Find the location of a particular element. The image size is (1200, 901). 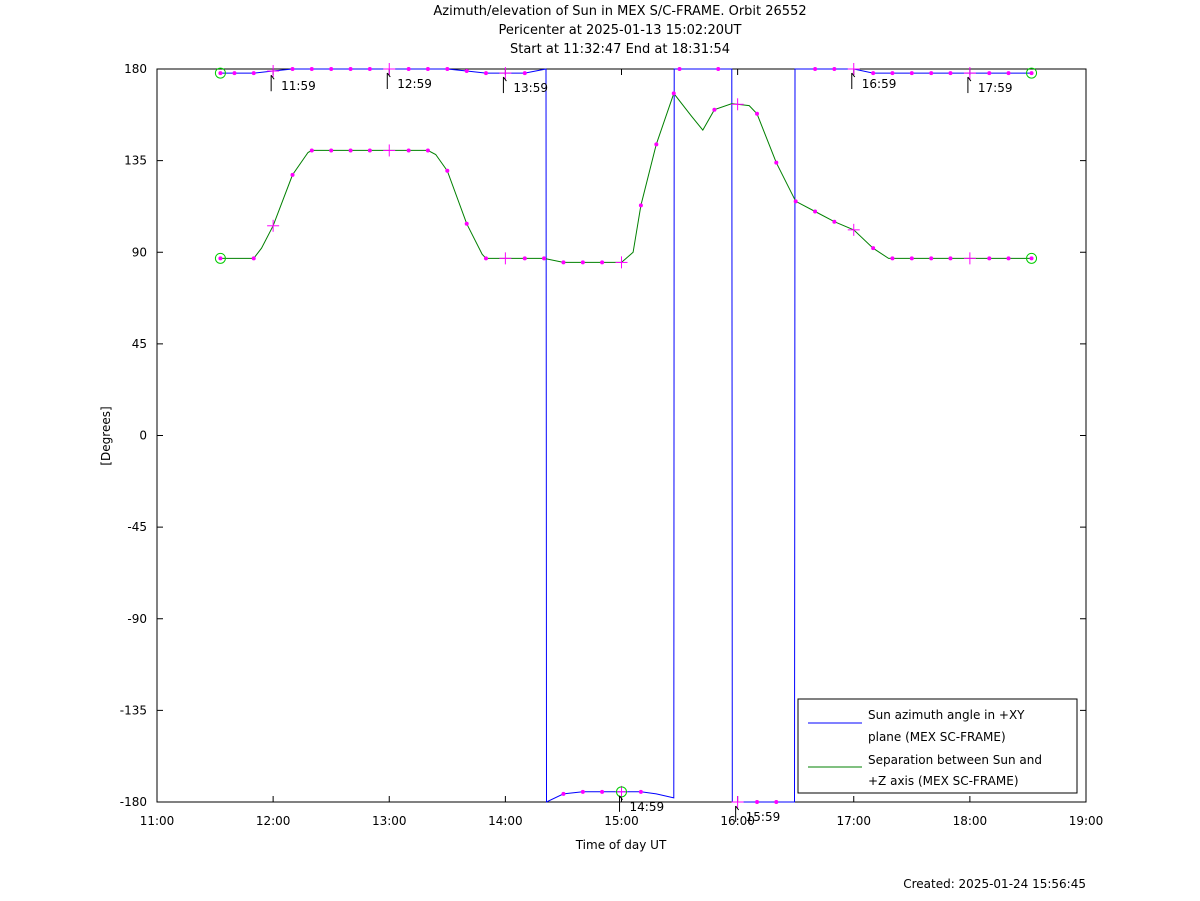

legend-label-separation-2: +Z axis (MEX SC-FRAME) is located at coordinates (943, 781).